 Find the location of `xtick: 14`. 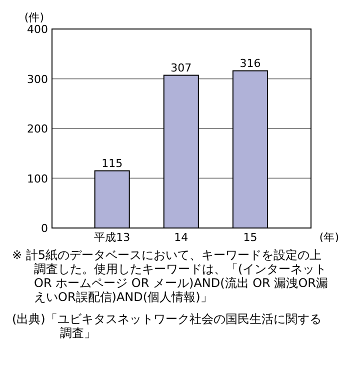

xtick: 14 is located at coordinates (181, 236).